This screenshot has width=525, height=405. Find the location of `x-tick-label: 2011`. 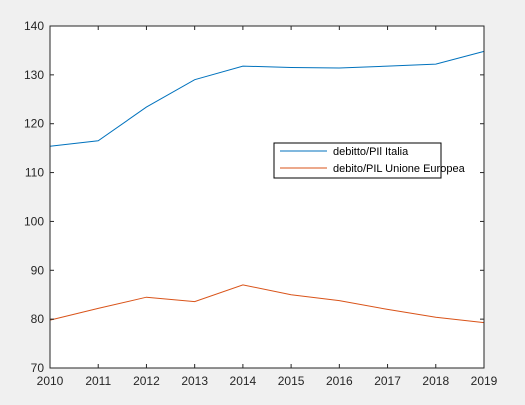

x-tick-label: 2011 is located at coordinates (98, 381).